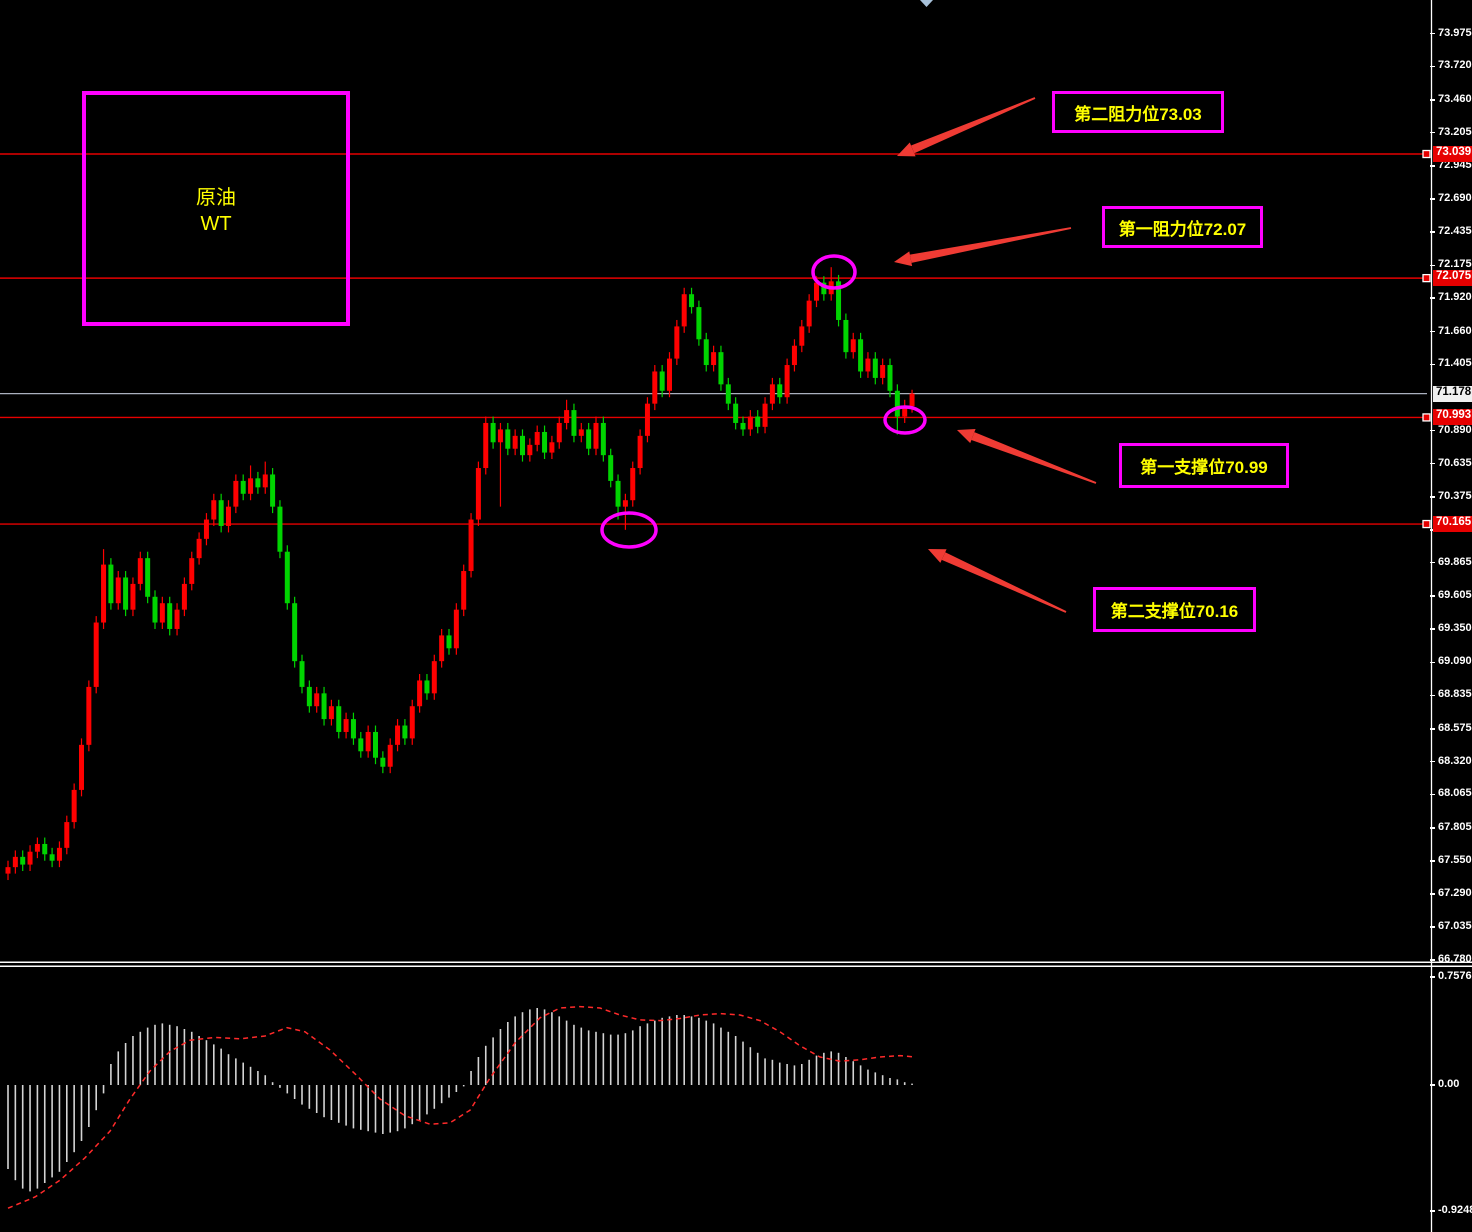 This screenshot has width=1472, height=1232. I want to click on macd-histogram, so click(460, 1100).